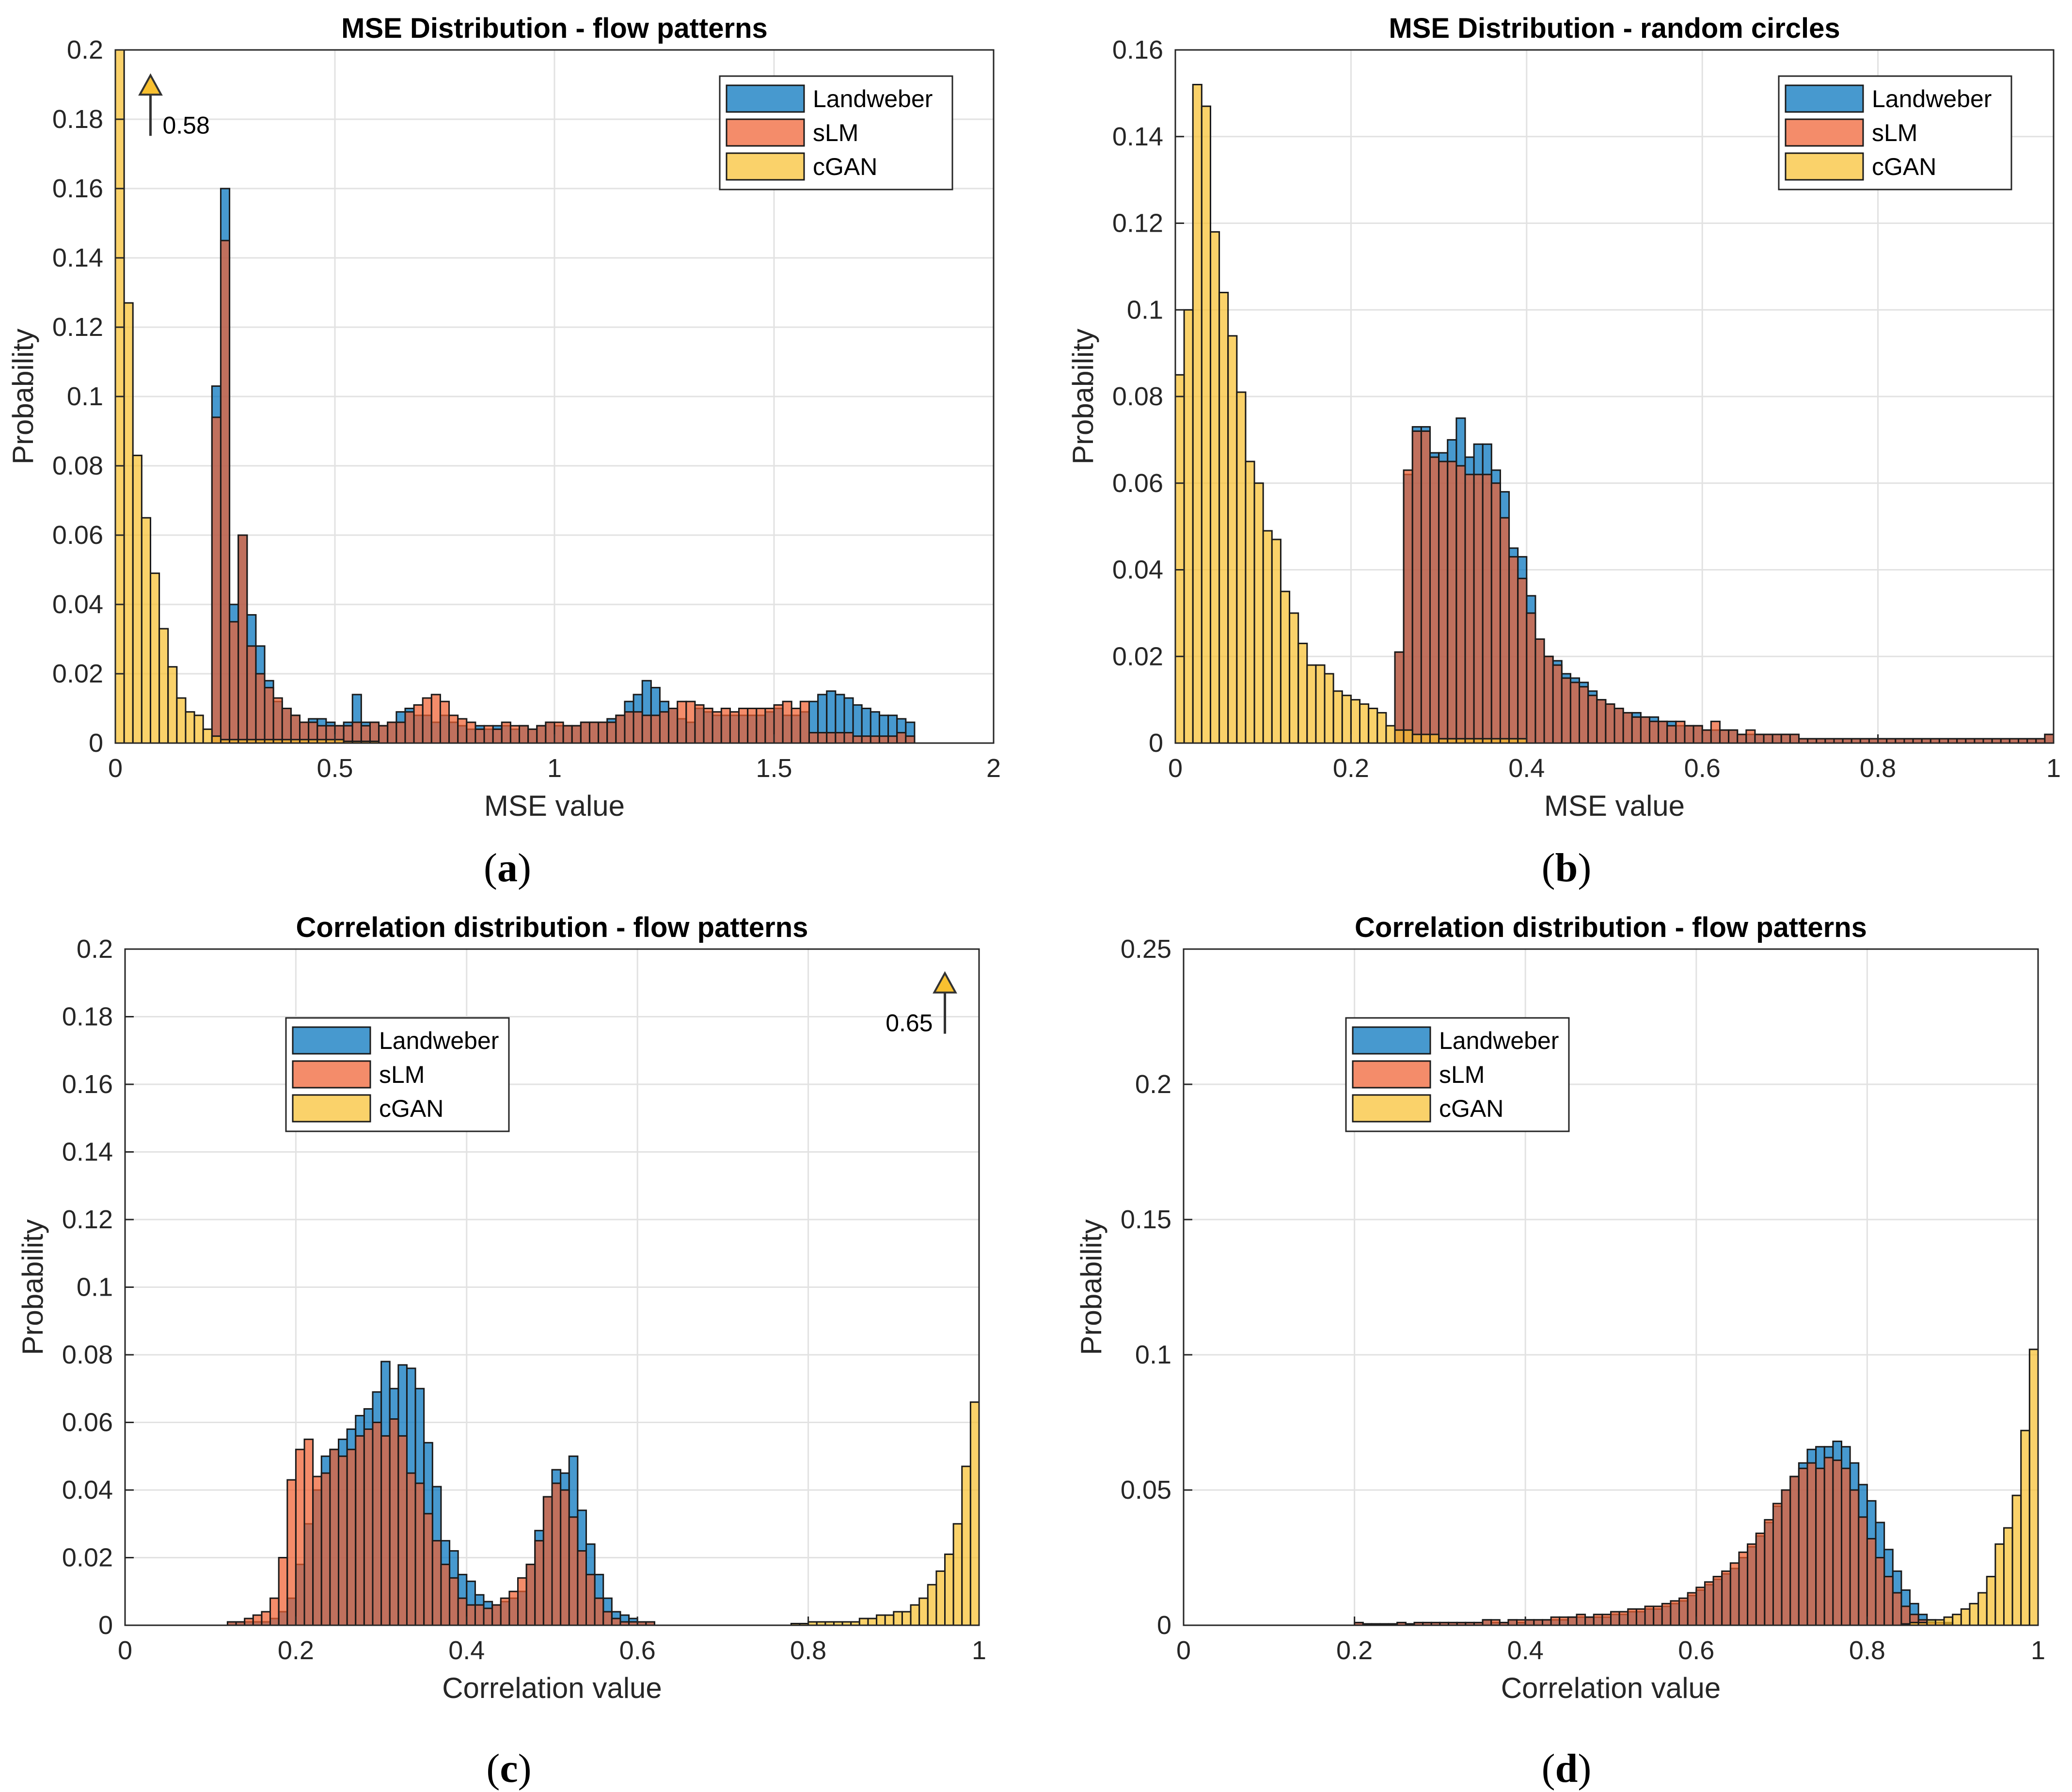  What do you see at coordinates (331, 1108) in the screenshot?
I see `legend-swatch-cgan` at bounding box center [331, 1108].